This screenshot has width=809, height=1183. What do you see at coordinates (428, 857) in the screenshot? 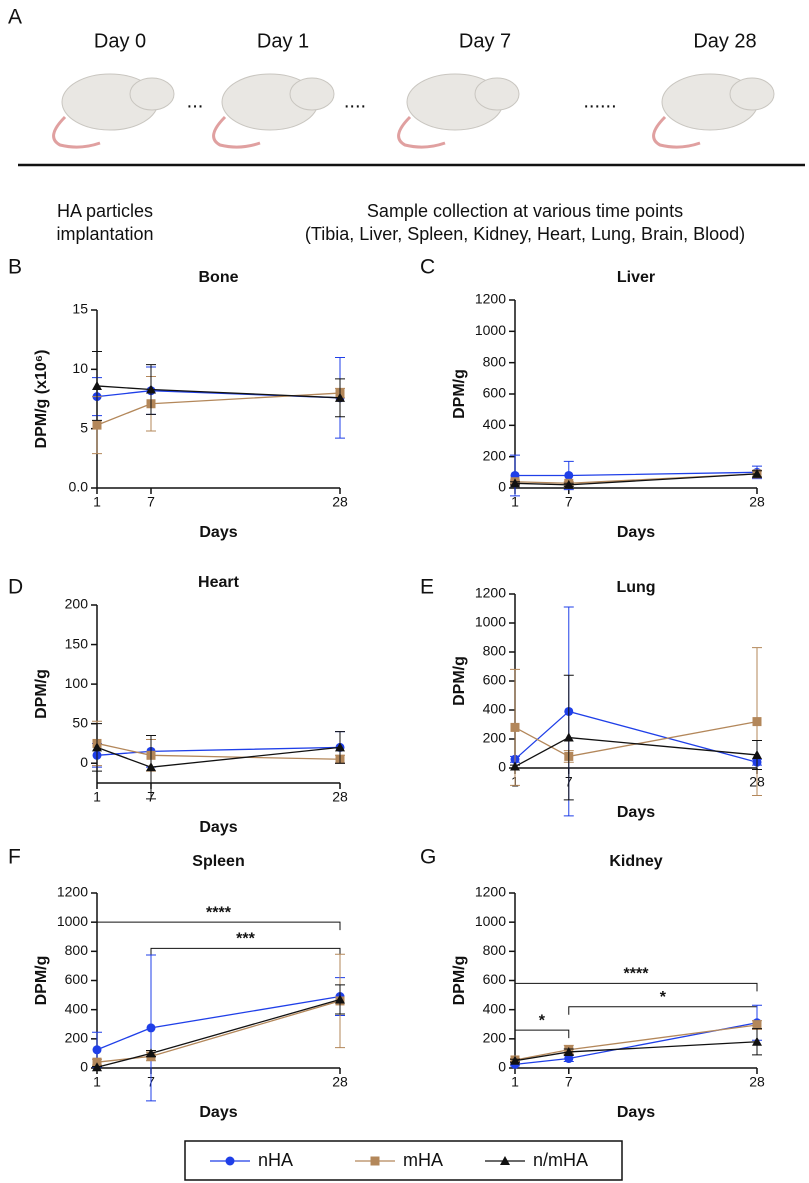
I see `panel-letter: G` at bounding box center [428, 857].